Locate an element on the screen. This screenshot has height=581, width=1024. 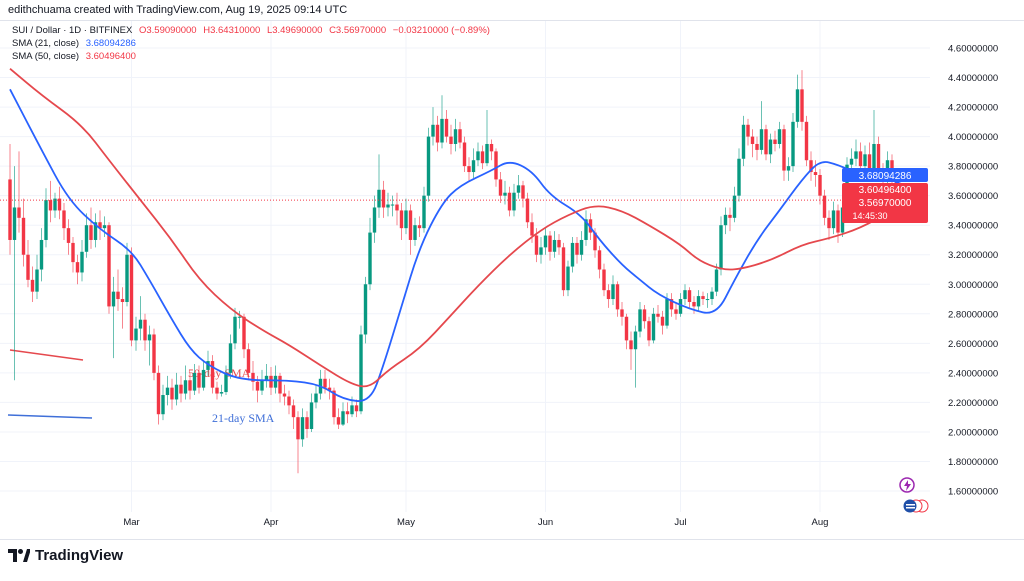
symbol-label: SUI / Dollar · 1D · BITFINEX is located at coordinates (72, 30).